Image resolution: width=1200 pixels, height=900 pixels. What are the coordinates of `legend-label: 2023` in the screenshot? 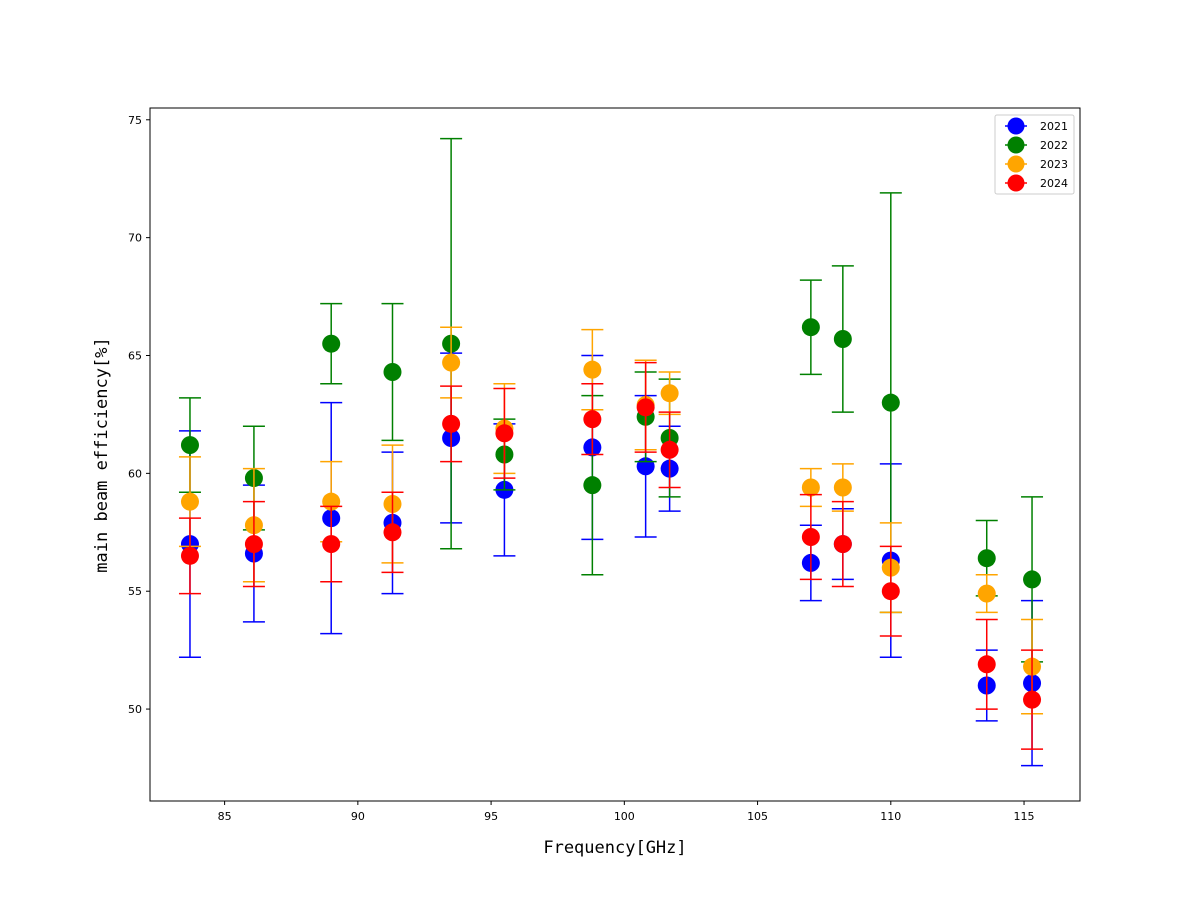 It's located at (1054, 164).